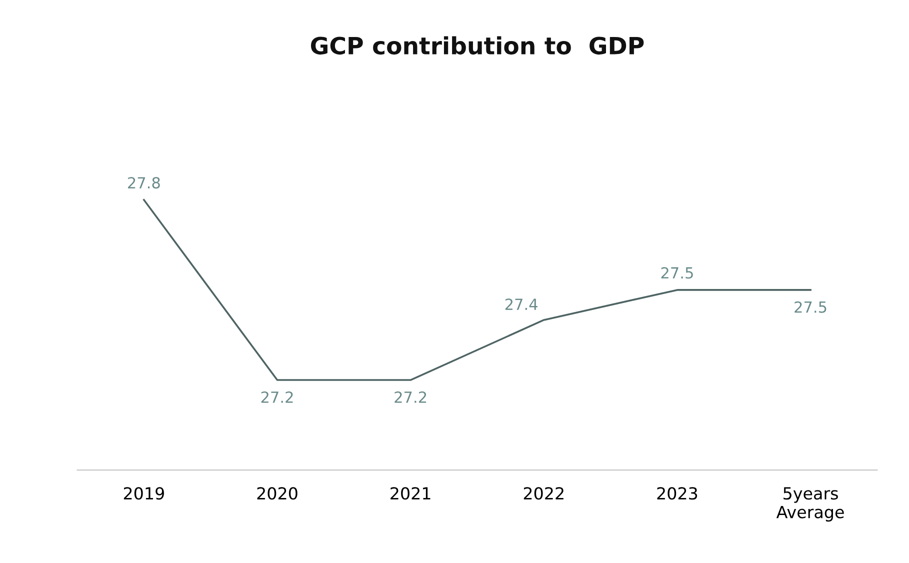  What do you see at coordinates (810, 504) in the screenshot?
I see `x-tick-label: 5years Average` at bounding box center [810, 504].